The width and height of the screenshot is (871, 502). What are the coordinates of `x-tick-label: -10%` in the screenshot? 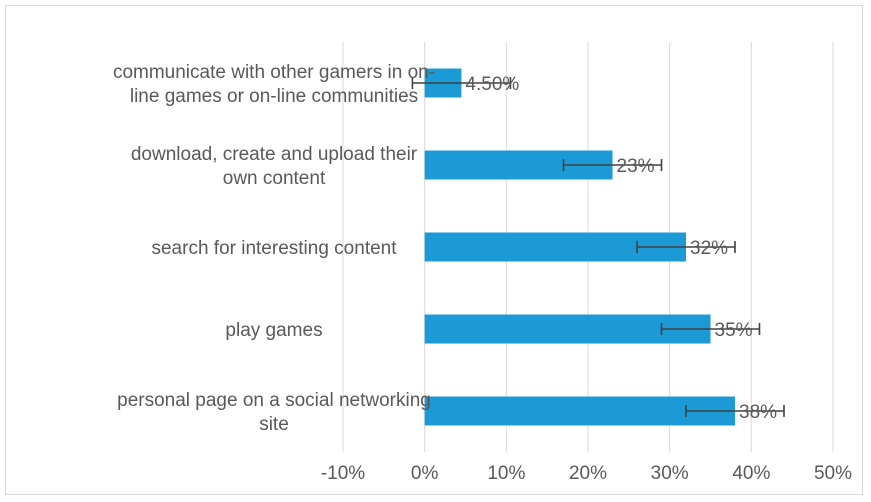 It's located at (343, 473).